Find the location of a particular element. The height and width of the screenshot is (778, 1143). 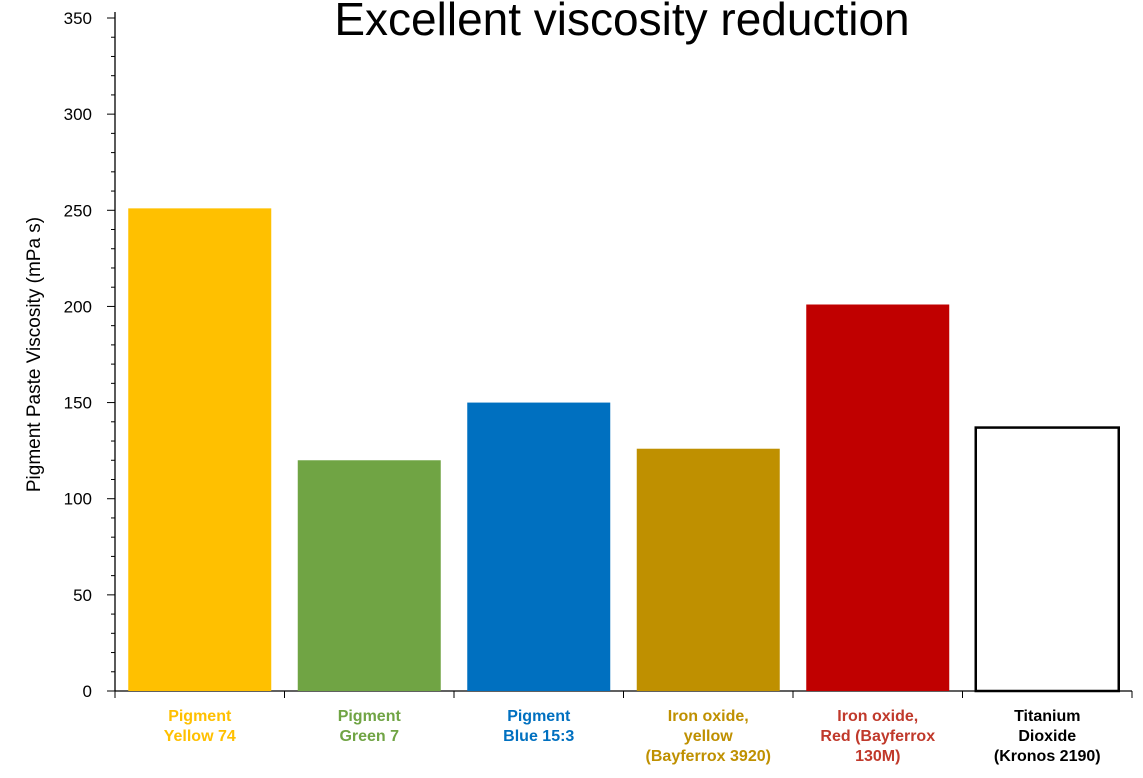

x-category-label: Titanium is located at coordinates (1047, 716).